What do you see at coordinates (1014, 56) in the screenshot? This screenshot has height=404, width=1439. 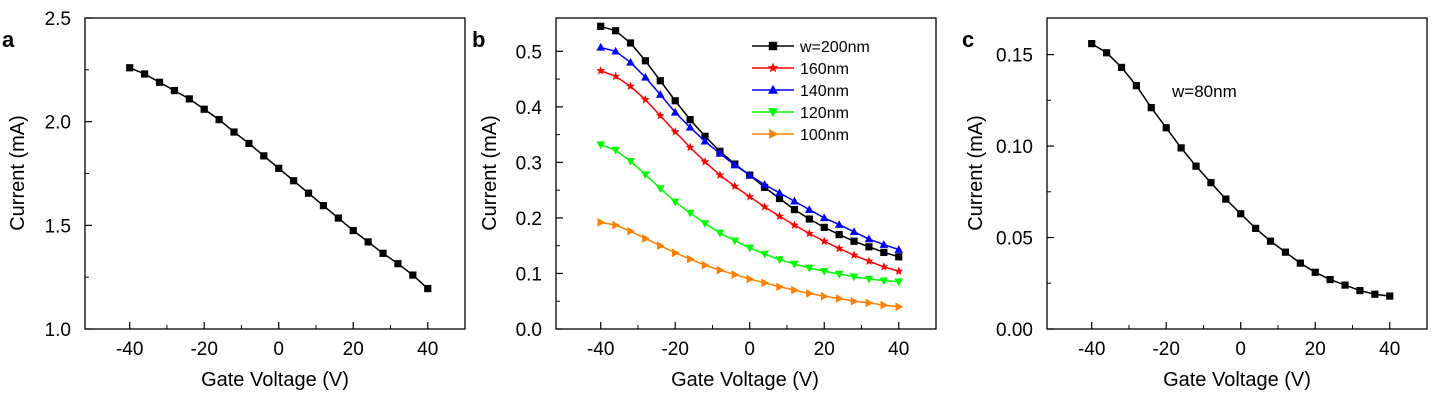 I see `y-tick-label: 0.15` at bounding box center [1014, 56].